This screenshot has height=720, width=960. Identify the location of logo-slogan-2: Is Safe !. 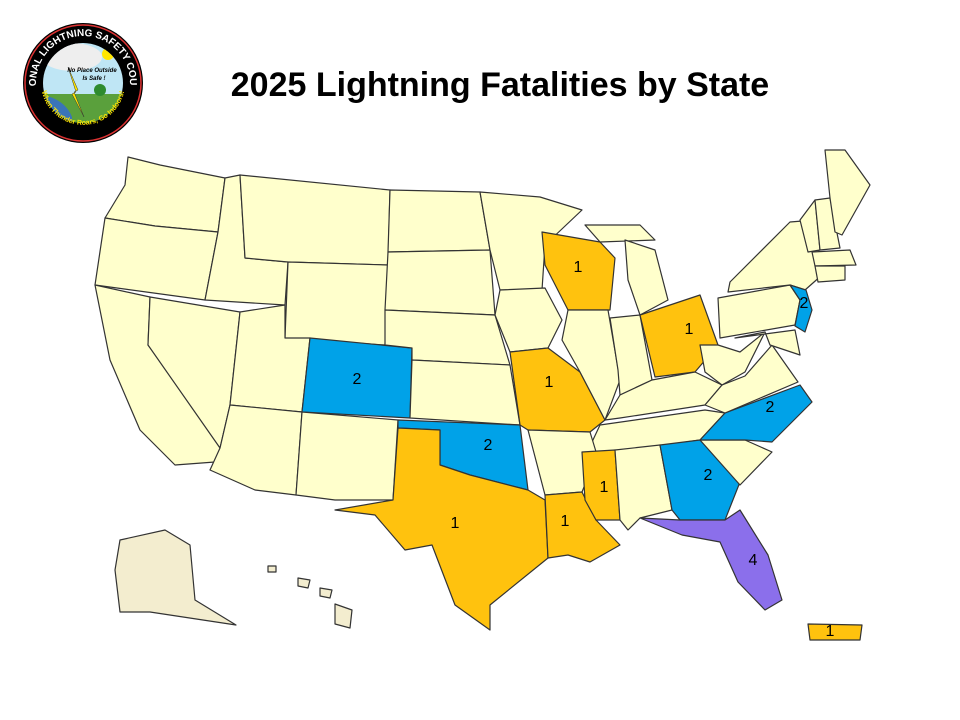
(93, 79).